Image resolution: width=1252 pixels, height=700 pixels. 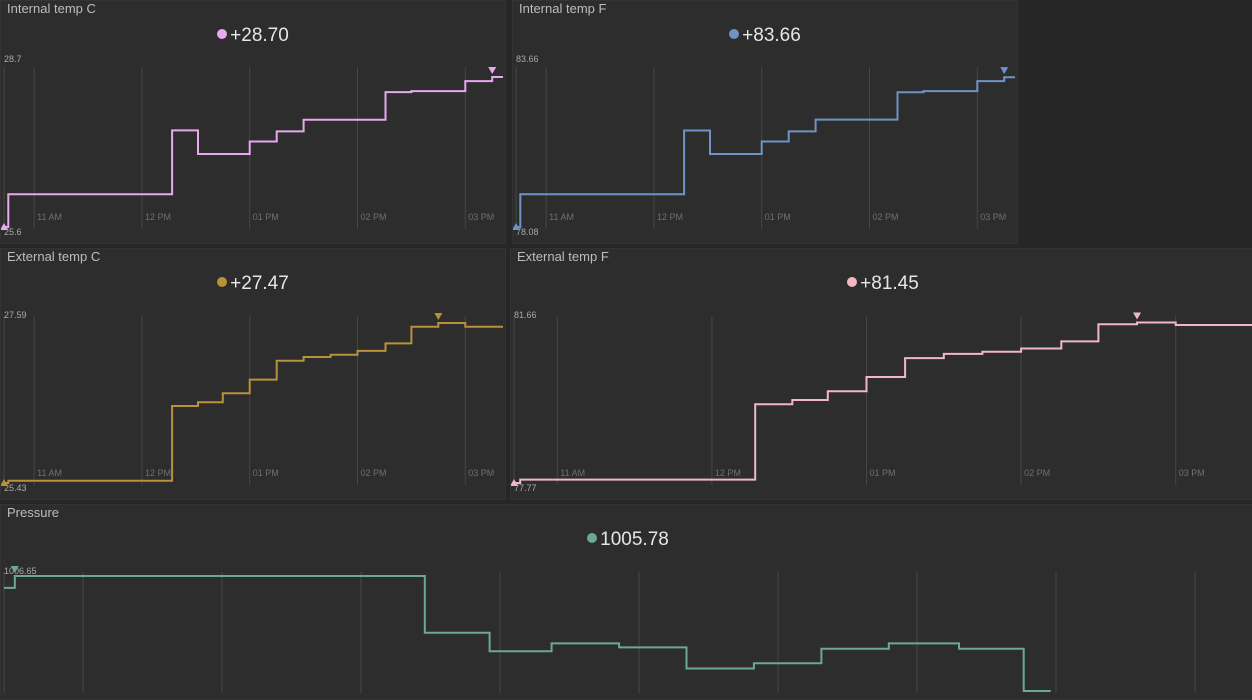 What do you see at coordinates (527, 232) in the screenshot?
I see `y-min-label: 78.08` at bounding box center [527, 232].